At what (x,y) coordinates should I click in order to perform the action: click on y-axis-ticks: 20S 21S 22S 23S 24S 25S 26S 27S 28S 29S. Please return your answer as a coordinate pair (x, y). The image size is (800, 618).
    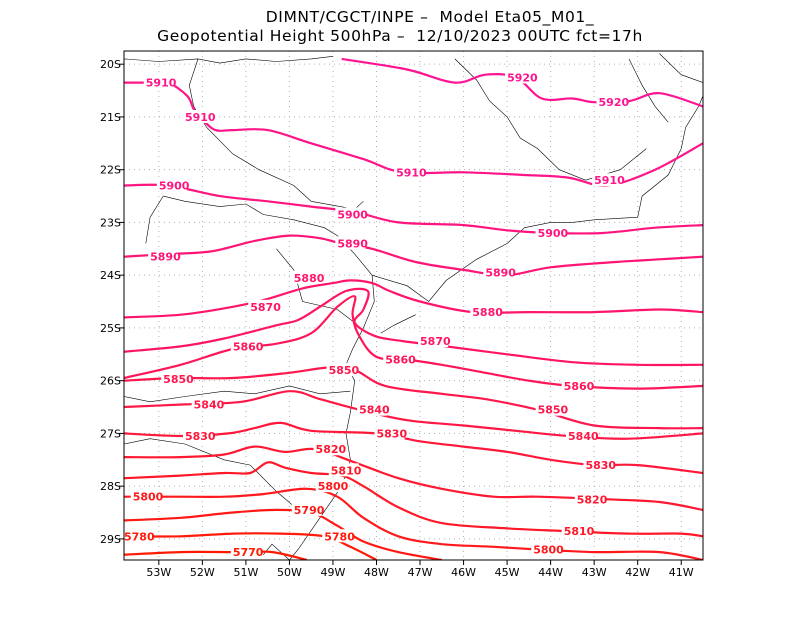
    Looking at the image, I should click on (112, 302).